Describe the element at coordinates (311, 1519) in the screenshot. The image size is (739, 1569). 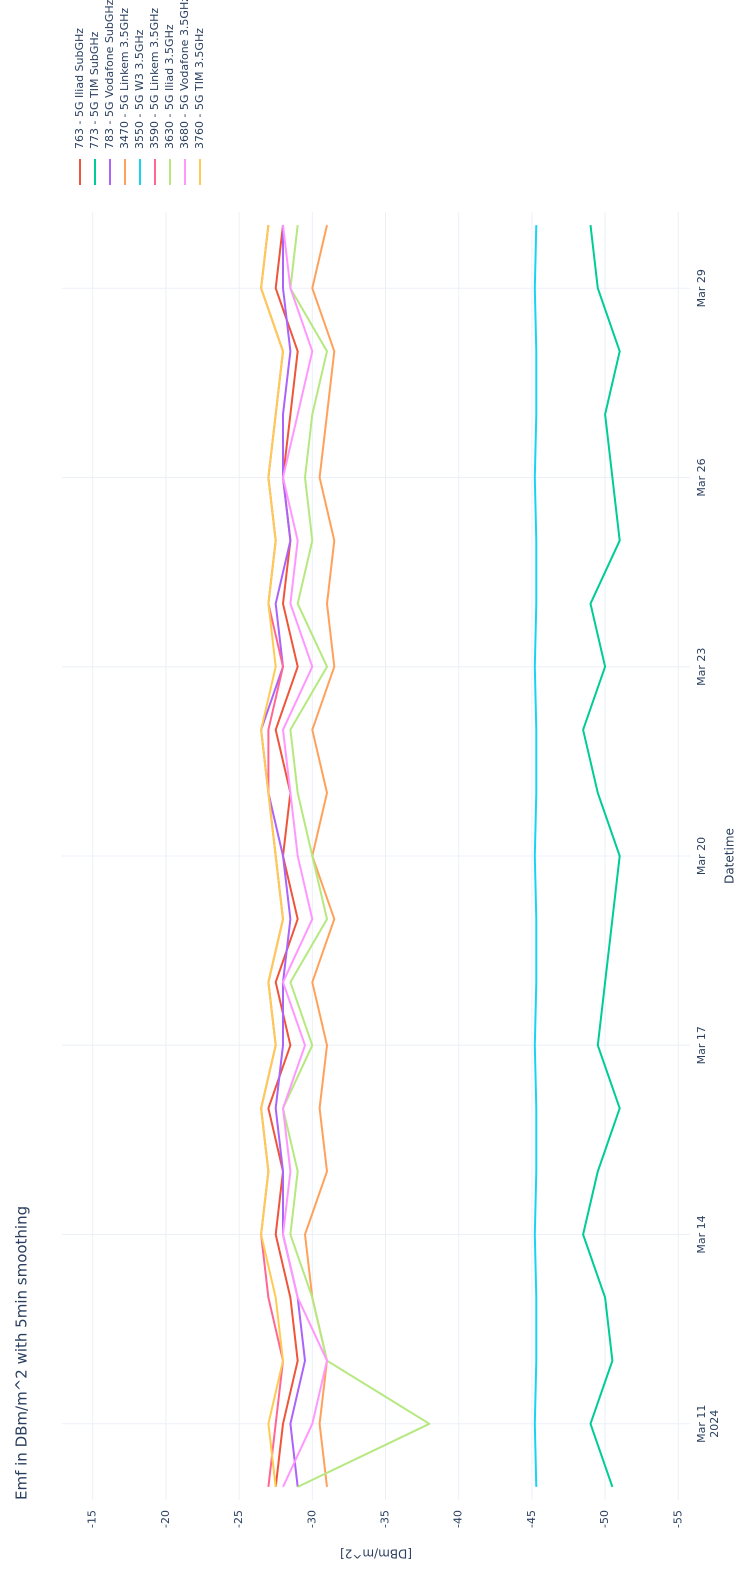
I see `y-tick-label: -30` at that location.